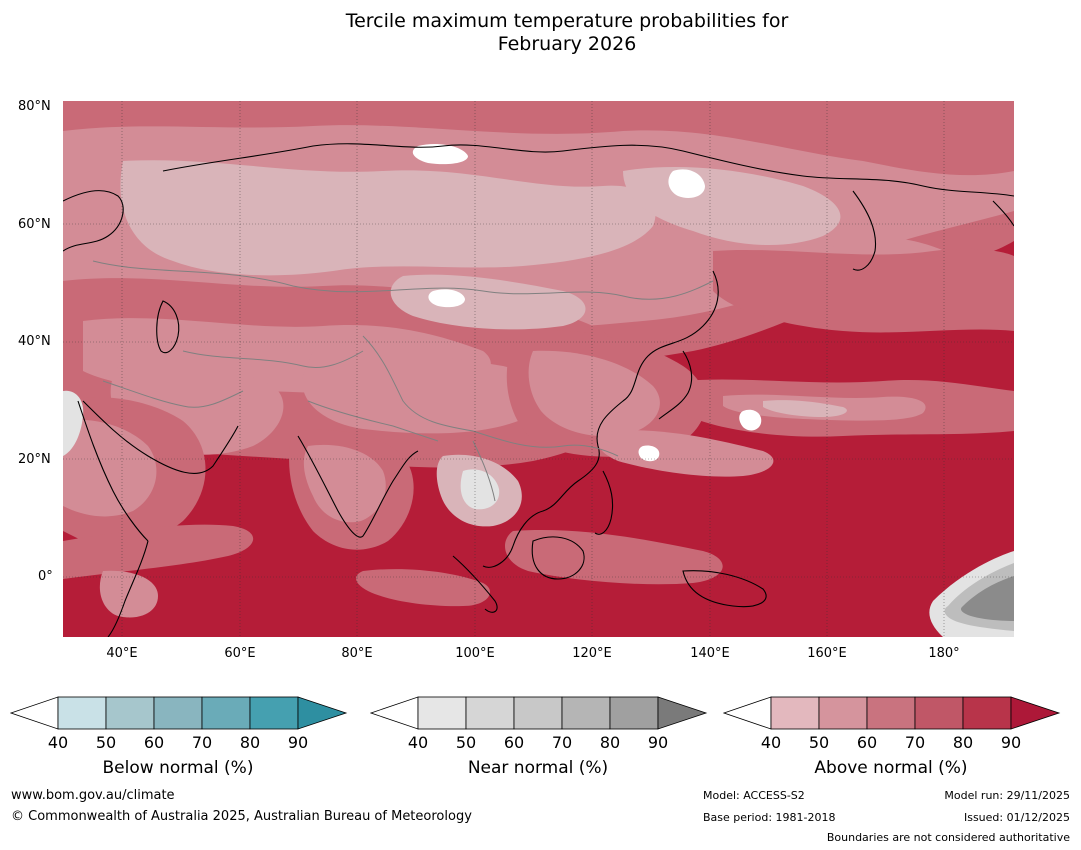  Describe the element at coordinates (34, 224) in the screenshot. I see `lat-label-60n: 60°N` at that location.